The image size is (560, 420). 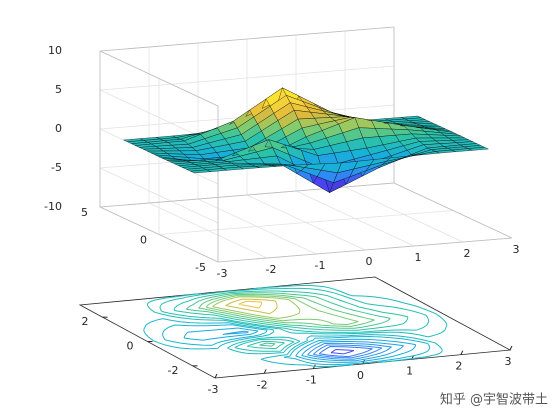 What do you see at coordinates (478, 149) in the screenshot?
I see `surface-patch` at bounding box center [478, 149].